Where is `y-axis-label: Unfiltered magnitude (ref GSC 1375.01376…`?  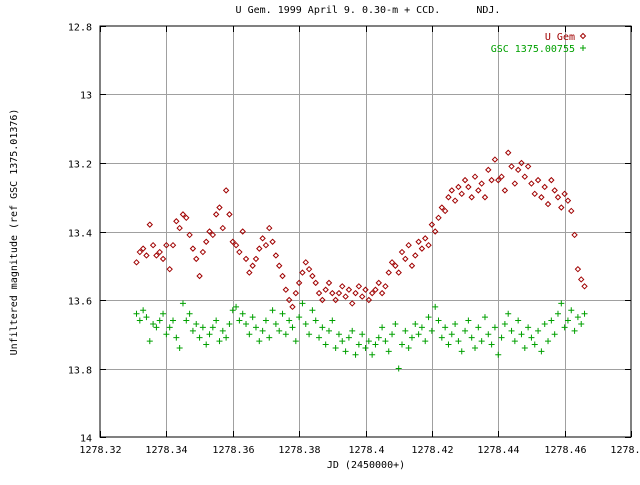 y-axis-label: Unfiltered magnitude (ref GSC 1375.01376… is located at coordinates (14, 232).